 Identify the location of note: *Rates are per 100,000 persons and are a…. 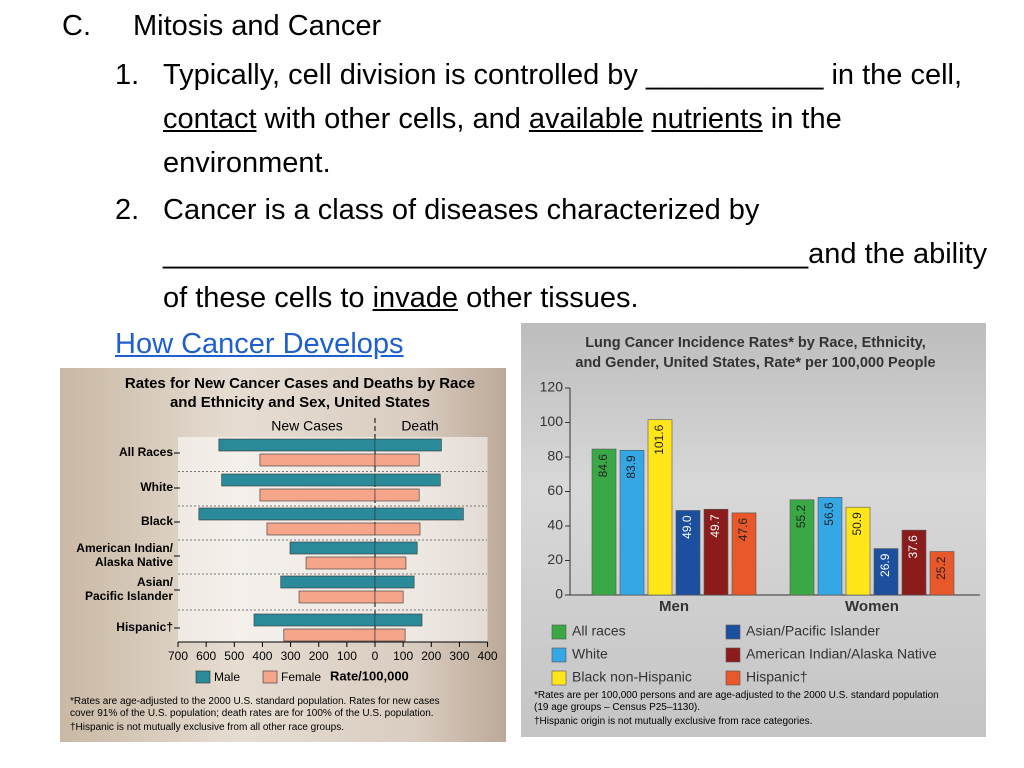
(736, 701).